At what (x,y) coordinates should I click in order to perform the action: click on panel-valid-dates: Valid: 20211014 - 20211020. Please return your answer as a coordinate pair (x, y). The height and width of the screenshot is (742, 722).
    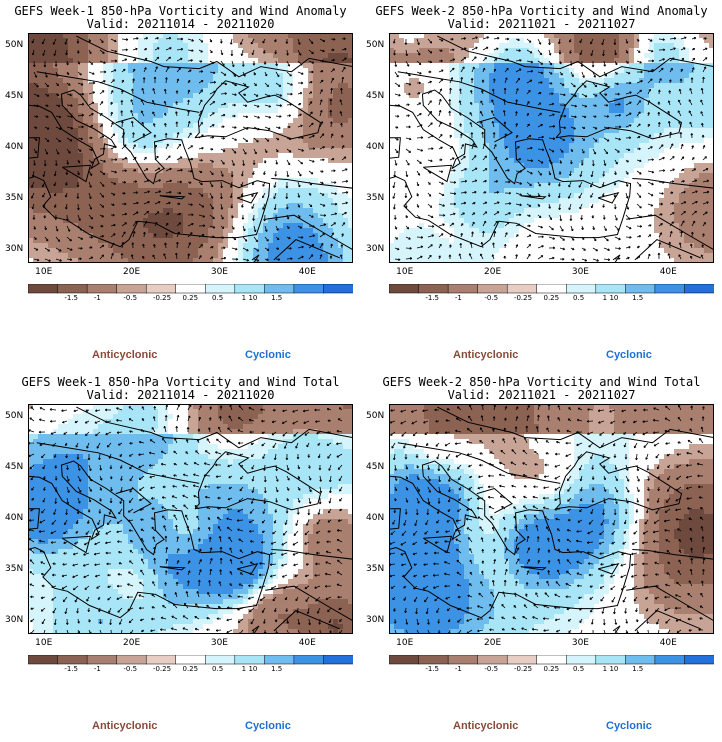
    Looking at the image, I should click on (180, 395).